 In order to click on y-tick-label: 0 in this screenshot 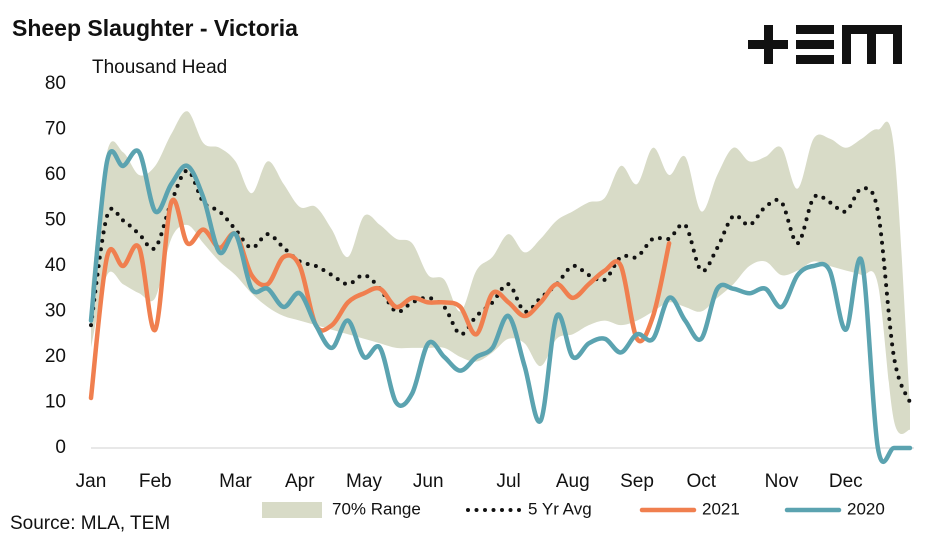, I will do `click(60, 447)`.